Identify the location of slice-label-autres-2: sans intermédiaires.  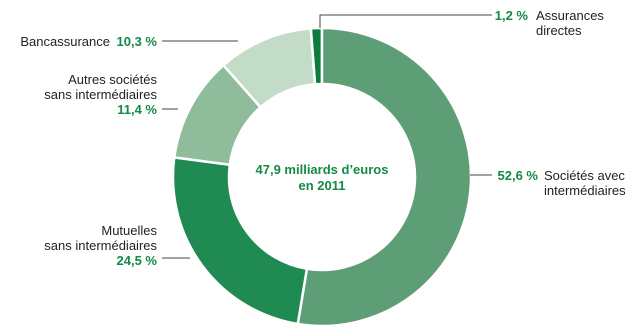
(100, 94).